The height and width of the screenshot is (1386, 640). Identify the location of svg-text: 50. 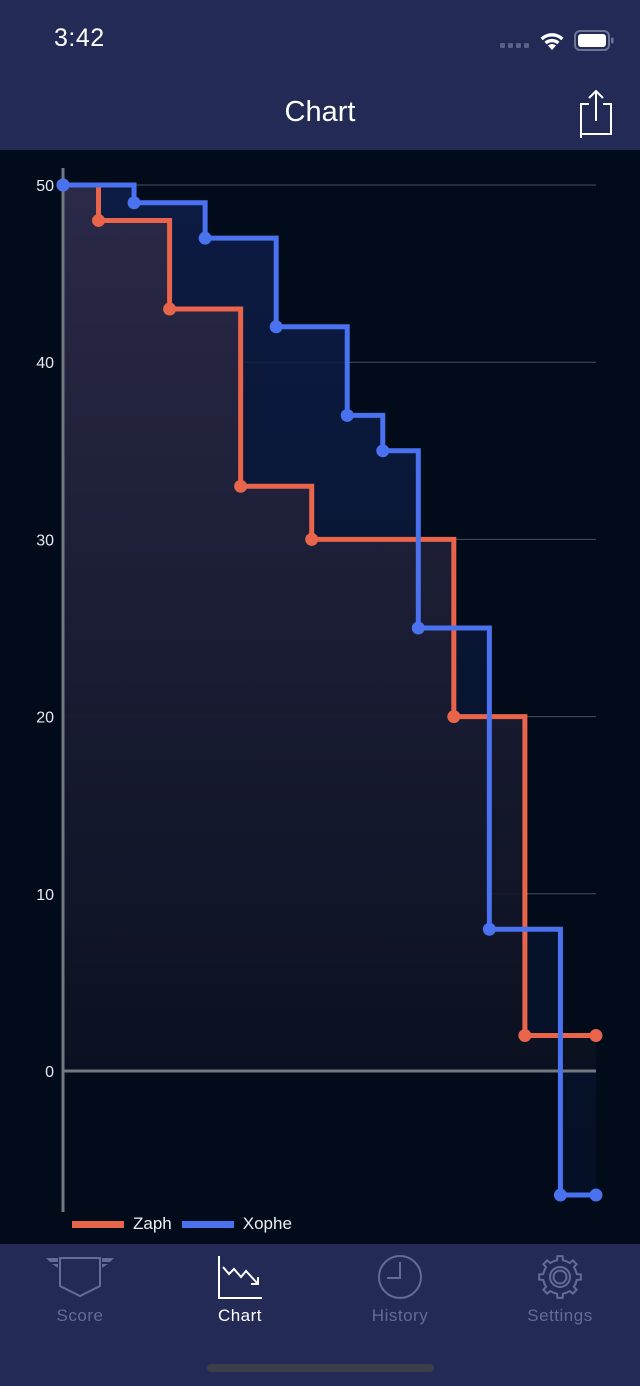
(45, 186).